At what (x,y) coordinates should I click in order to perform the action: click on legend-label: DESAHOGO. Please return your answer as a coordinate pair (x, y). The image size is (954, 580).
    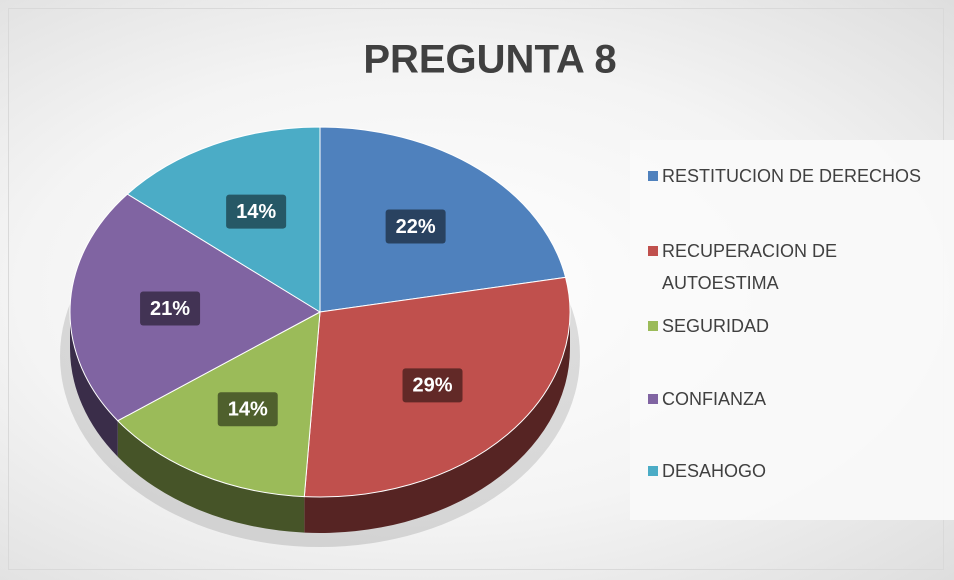
    Looking at the image, I should click on (714, 471).